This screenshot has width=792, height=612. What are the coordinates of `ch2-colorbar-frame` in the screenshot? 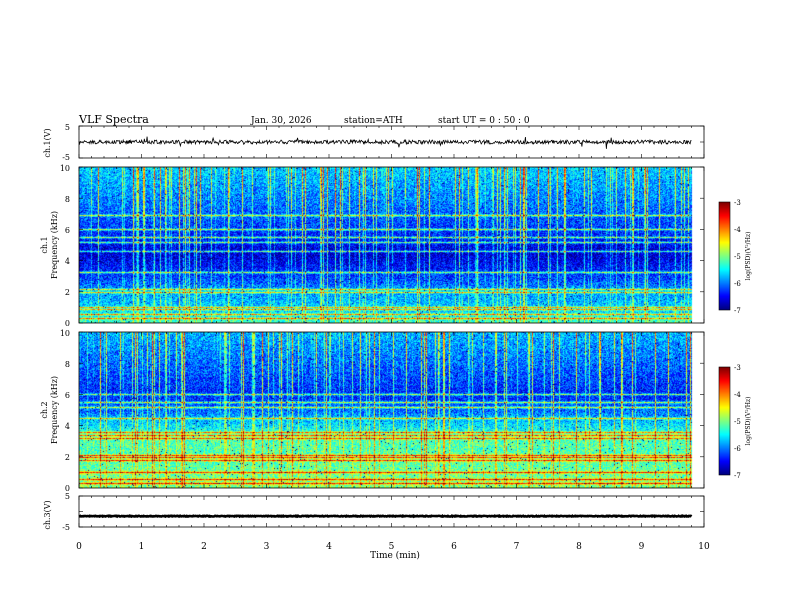 It's located at (724, 421).